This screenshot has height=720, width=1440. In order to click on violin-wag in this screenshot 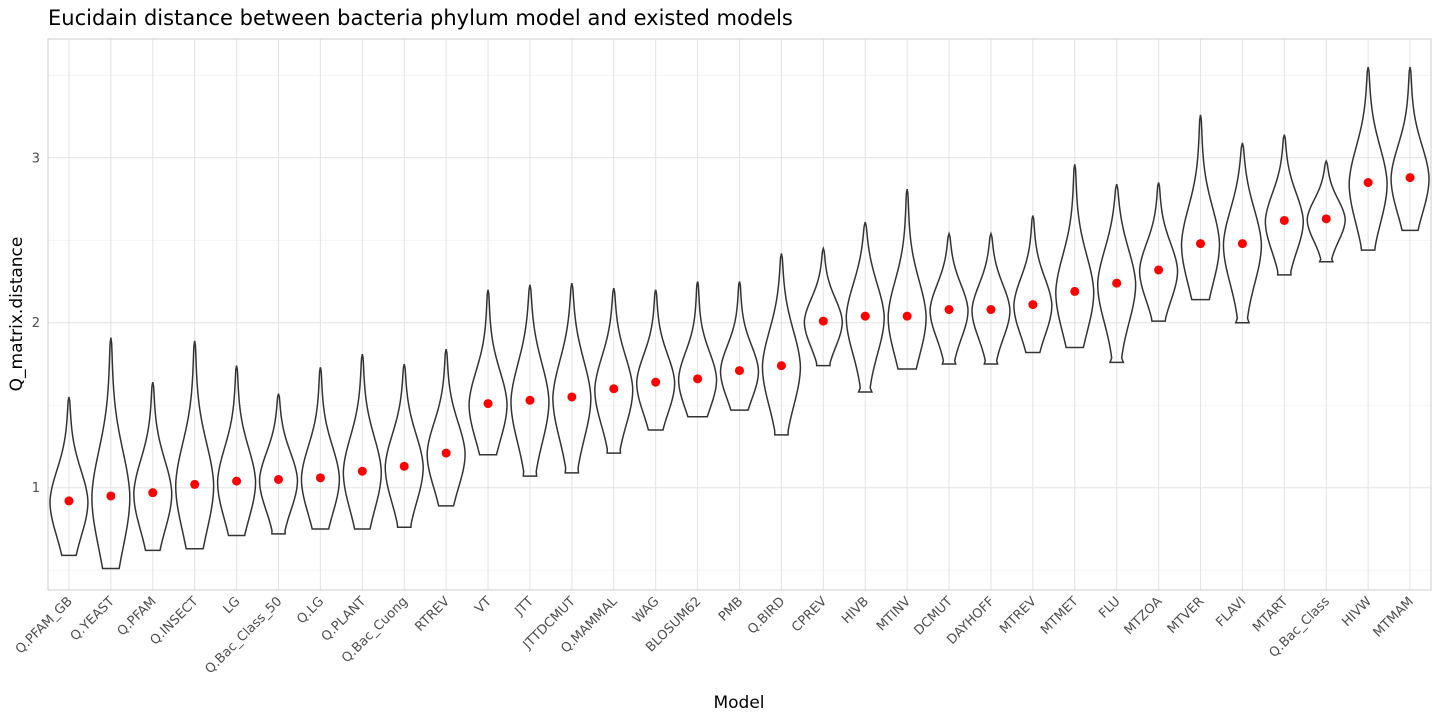, I will do `click(655, 360)`.